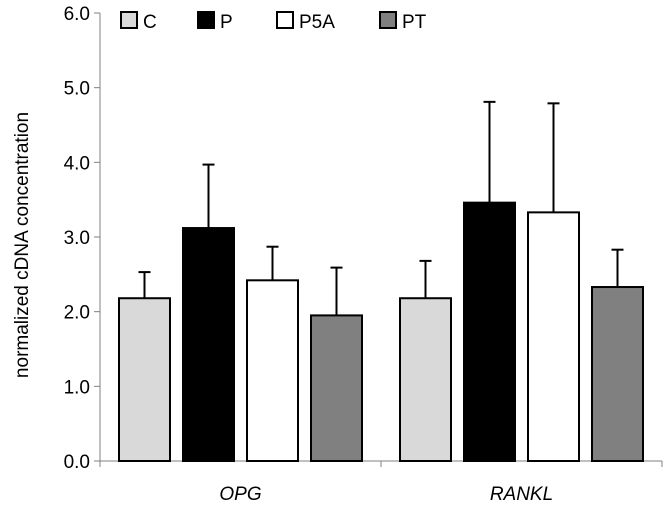 This screenshot has height=507, width=666. What do you see at coordinates (77, 387) in the screenshot?
I see `y-tick-label: 1.0` at bounding box center [77, 387].